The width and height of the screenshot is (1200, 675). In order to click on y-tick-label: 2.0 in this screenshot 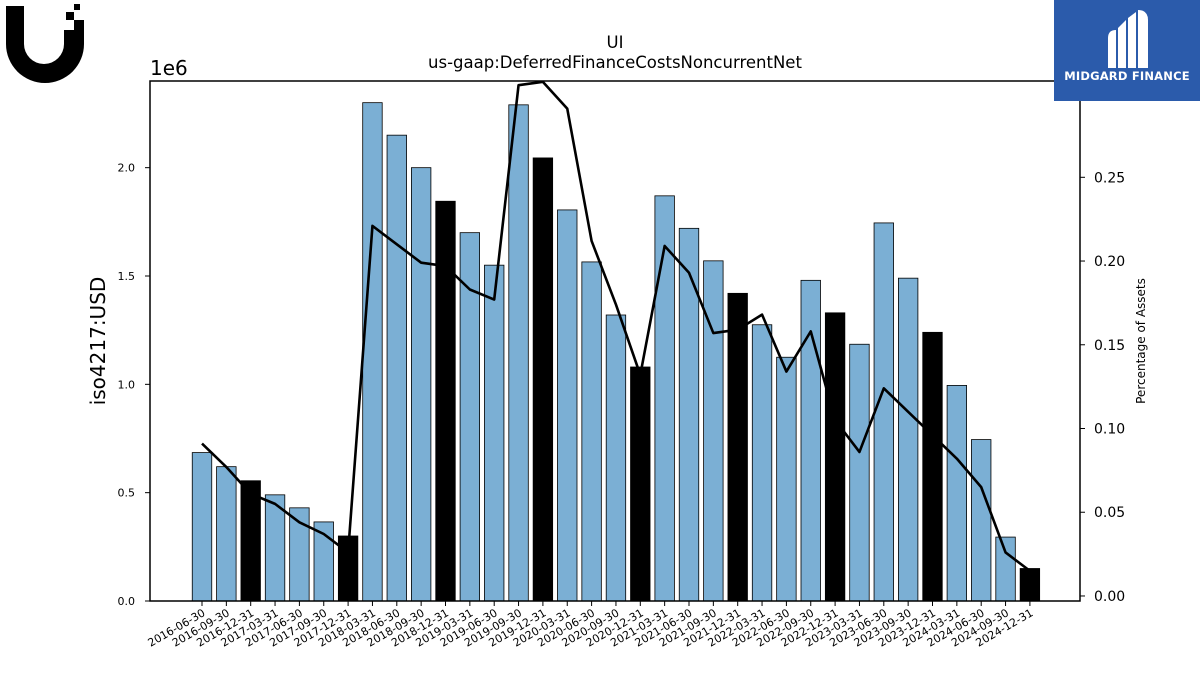, I will do `click(127, 168)`.